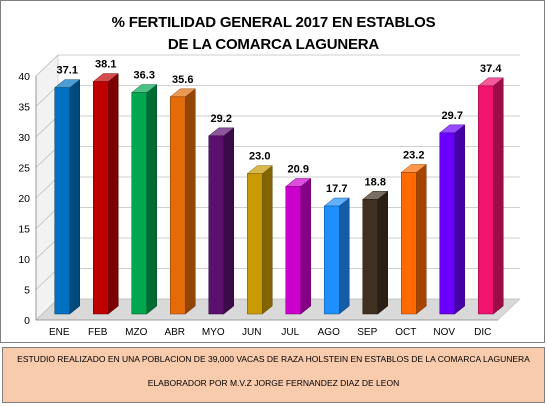 The image size is (547, 406). What do you see at coordinates (24, 138) in the screenshot?
I see `y-tick-label: 30` at bounding box center [24, 138].